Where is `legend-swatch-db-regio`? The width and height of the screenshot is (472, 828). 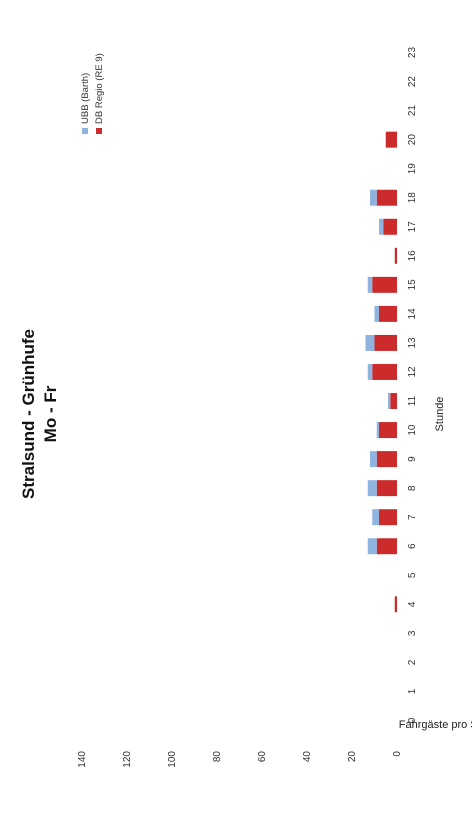 legend-swatch-db-regio is located at coordinates (99, 131).